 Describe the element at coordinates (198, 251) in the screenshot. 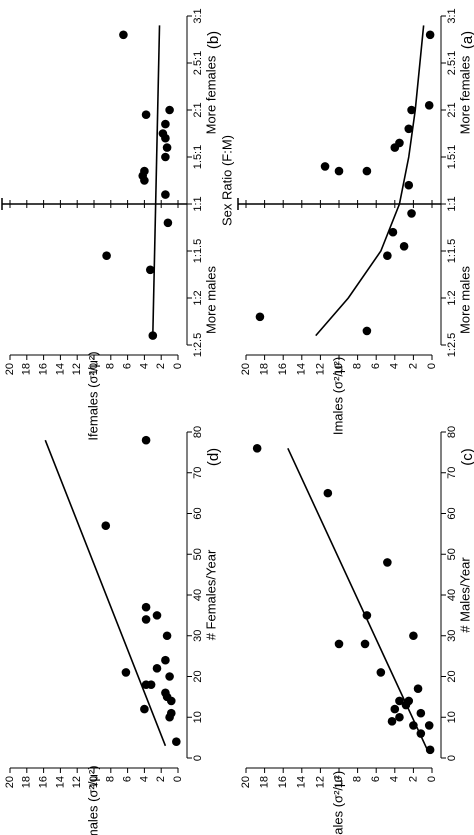

I see `x-tick-label: 1:1.5` at that location.